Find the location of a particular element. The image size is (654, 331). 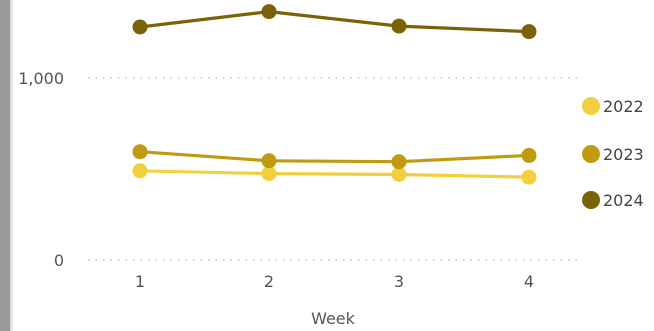

legend-item-2022: 2022 is located at coordinates (613, 106).